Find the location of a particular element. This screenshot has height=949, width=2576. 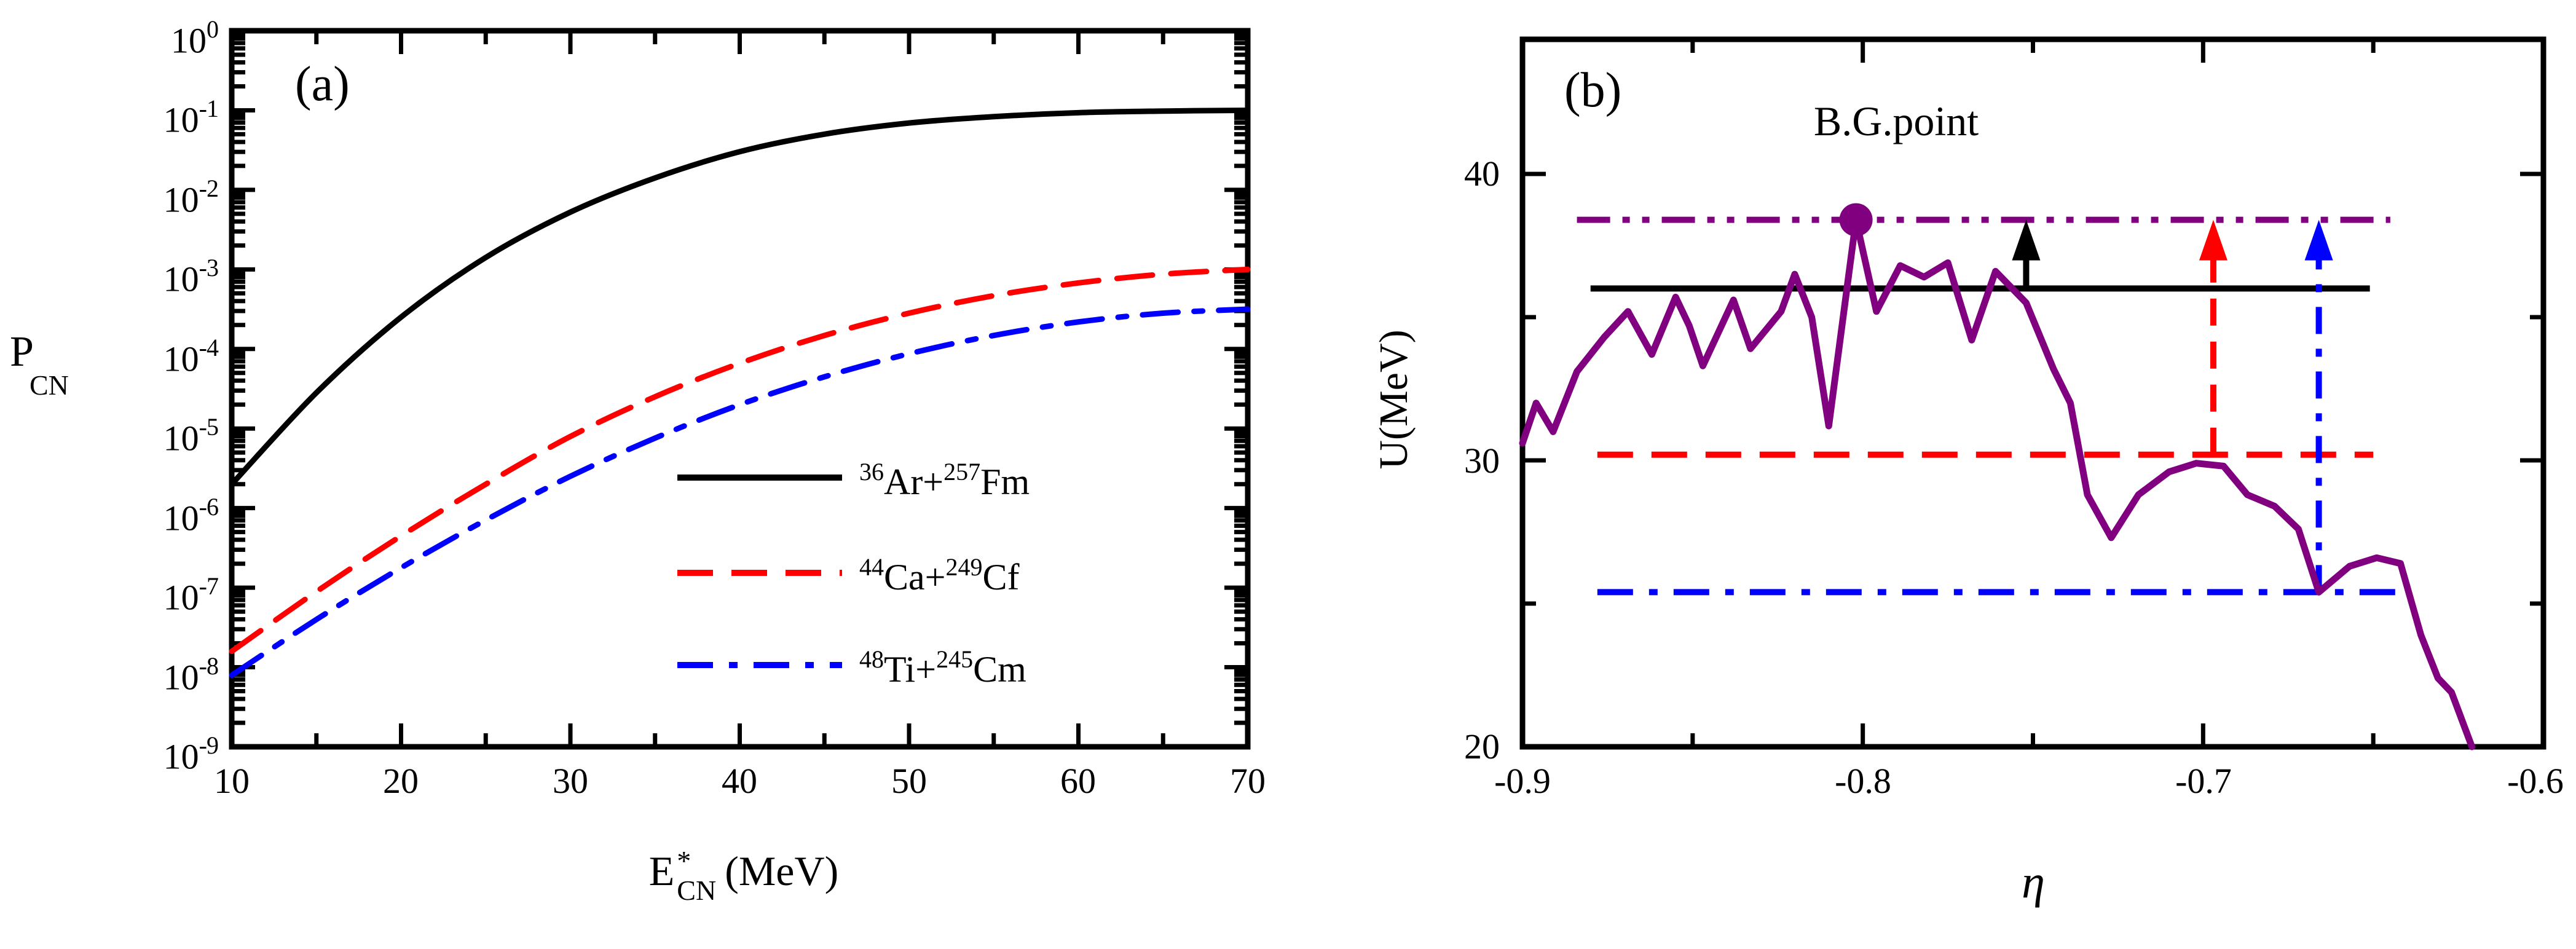

a-y-axis-title: P CN is located at coordinates (39, 364).